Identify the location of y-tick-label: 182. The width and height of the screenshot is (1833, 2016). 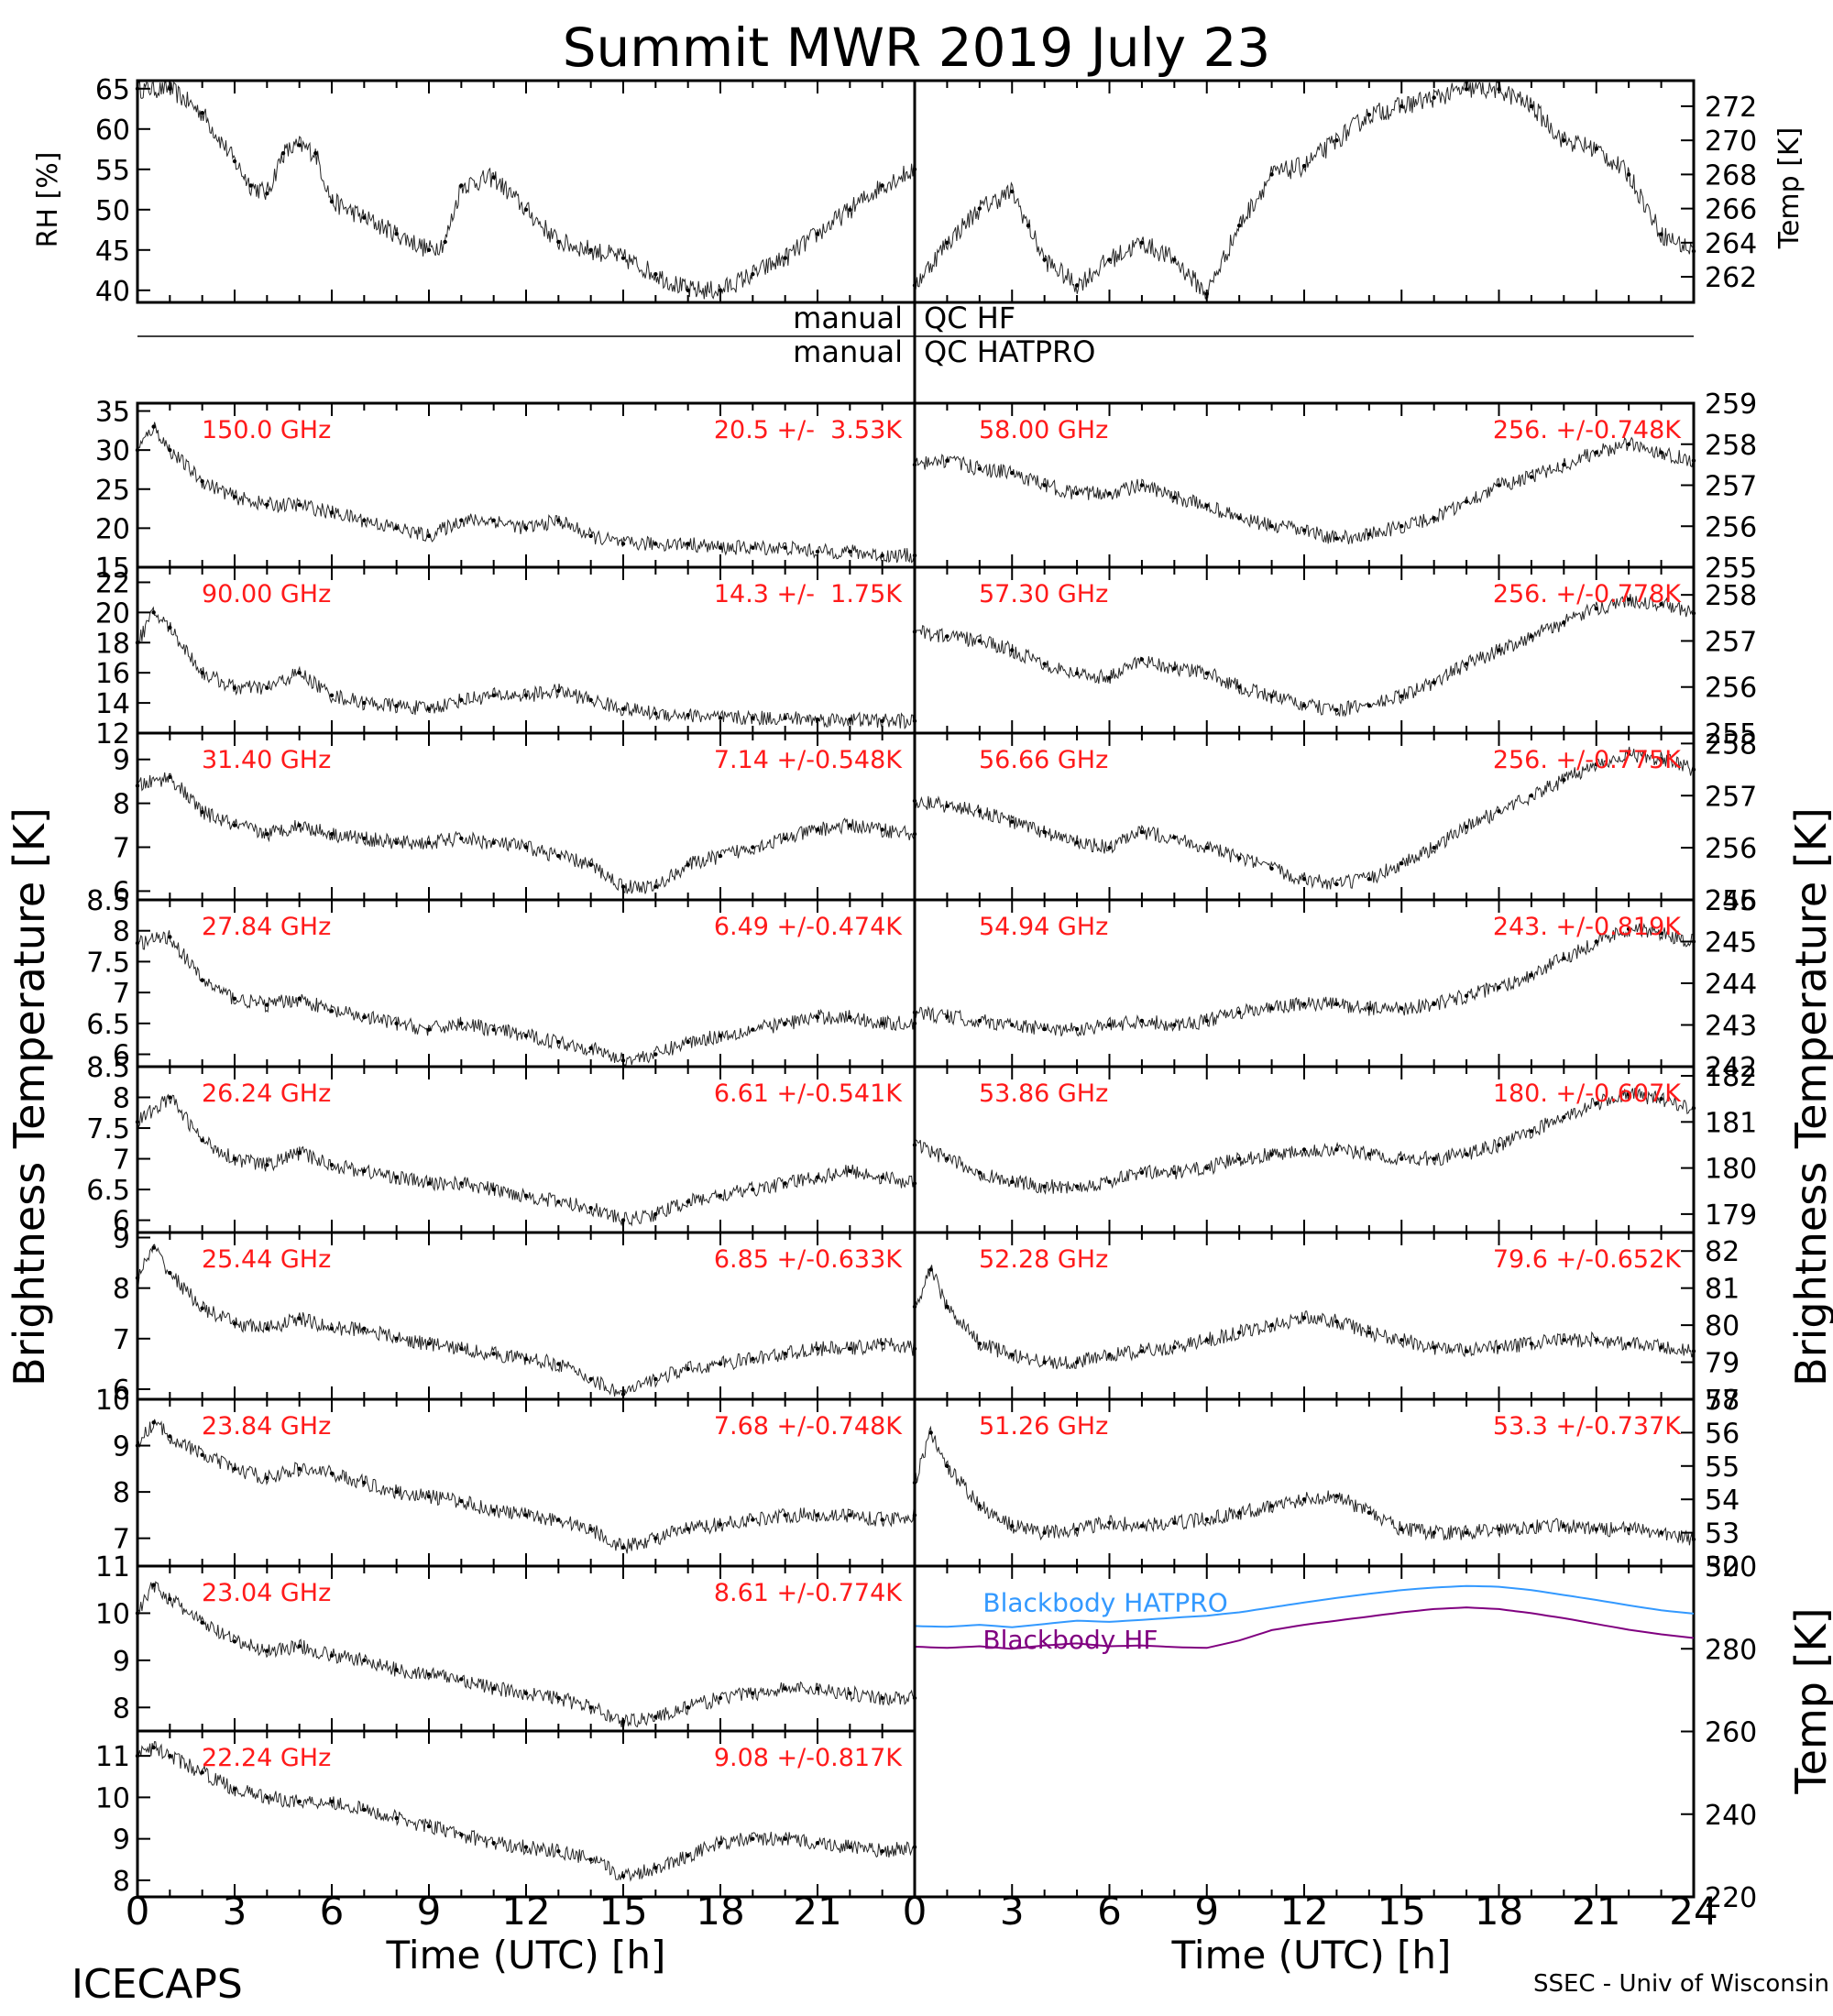
(1731, 1077).